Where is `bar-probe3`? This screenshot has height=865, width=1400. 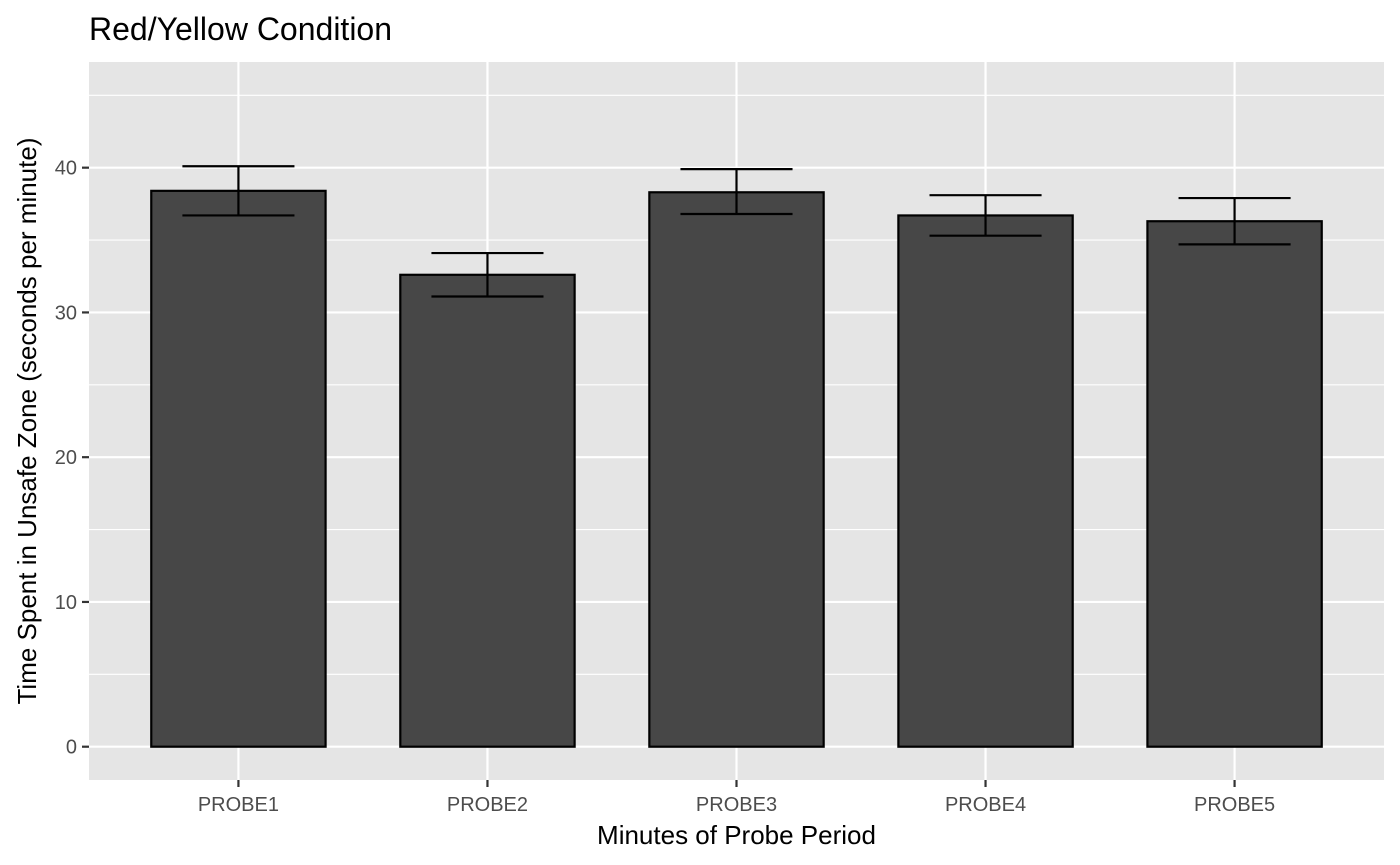
bar-probe3 is located at coordinates (736, 469).